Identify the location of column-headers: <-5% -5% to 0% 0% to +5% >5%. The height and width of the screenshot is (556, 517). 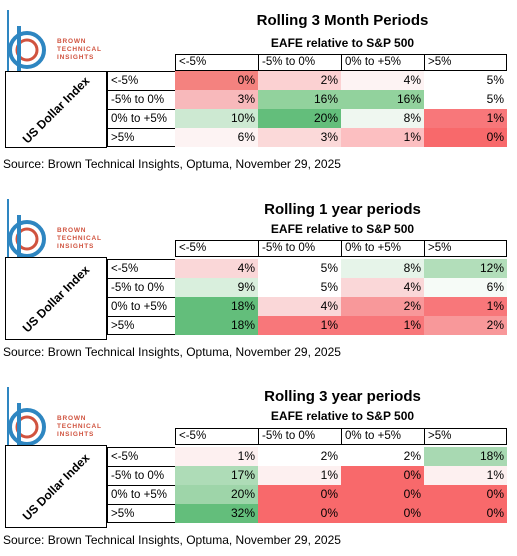
(341, 62).